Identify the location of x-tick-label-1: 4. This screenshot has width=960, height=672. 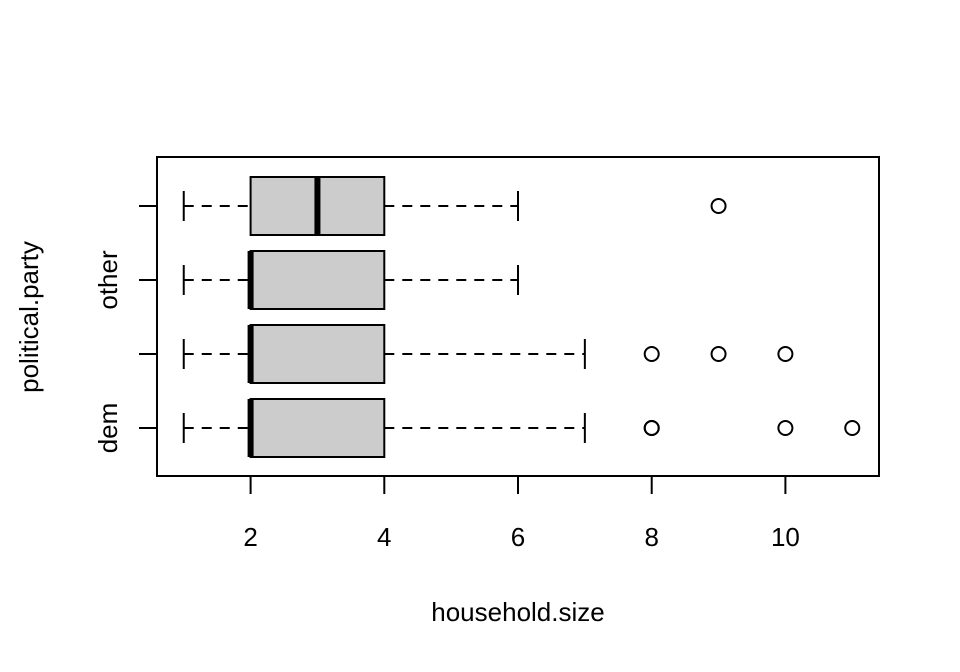
(384, 537).